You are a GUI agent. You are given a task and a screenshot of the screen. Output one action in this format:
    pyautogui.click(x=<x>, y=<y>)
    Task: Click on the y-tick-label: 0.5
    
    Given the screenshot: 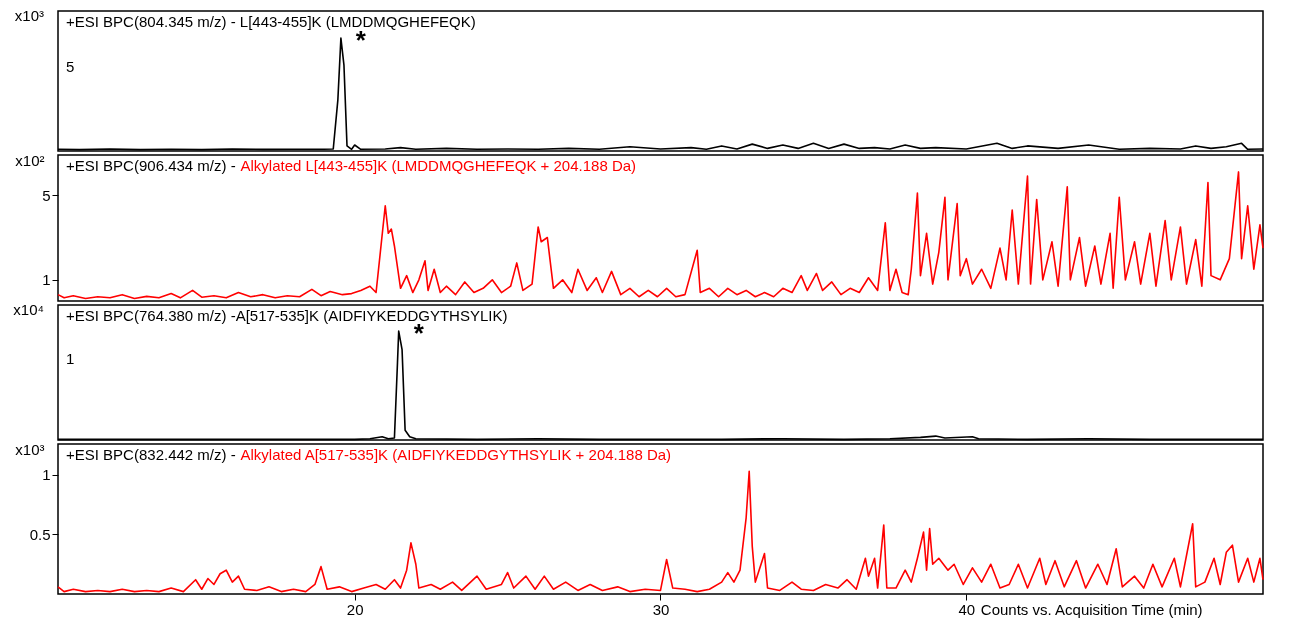 What is the action you would take?
    pyautogui.click(x=40, y=534)
    